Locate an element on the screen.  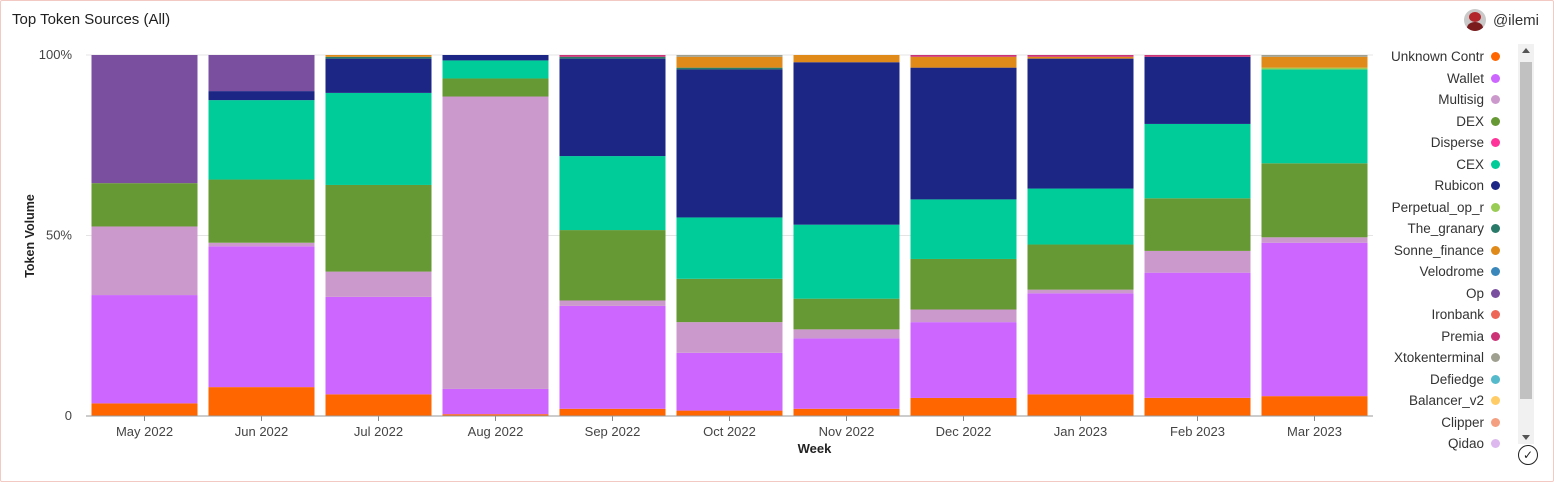
legend-item: CEX is located at coordinates (1450, 165).